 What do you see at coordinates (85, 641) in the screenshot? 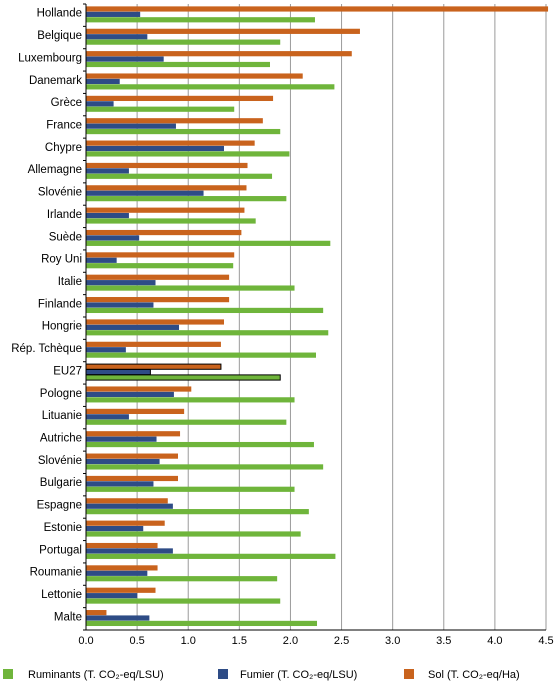
I see `x-tick-label: 0.0` at bounding box center [85, 641].